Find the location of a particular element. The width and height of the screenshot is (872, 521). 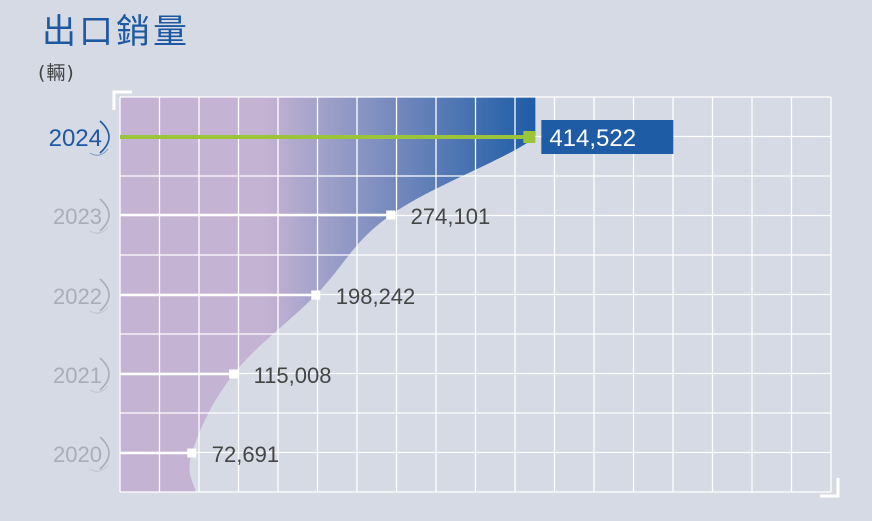

bar-marker-2022 is located at coordinates (316, 295).